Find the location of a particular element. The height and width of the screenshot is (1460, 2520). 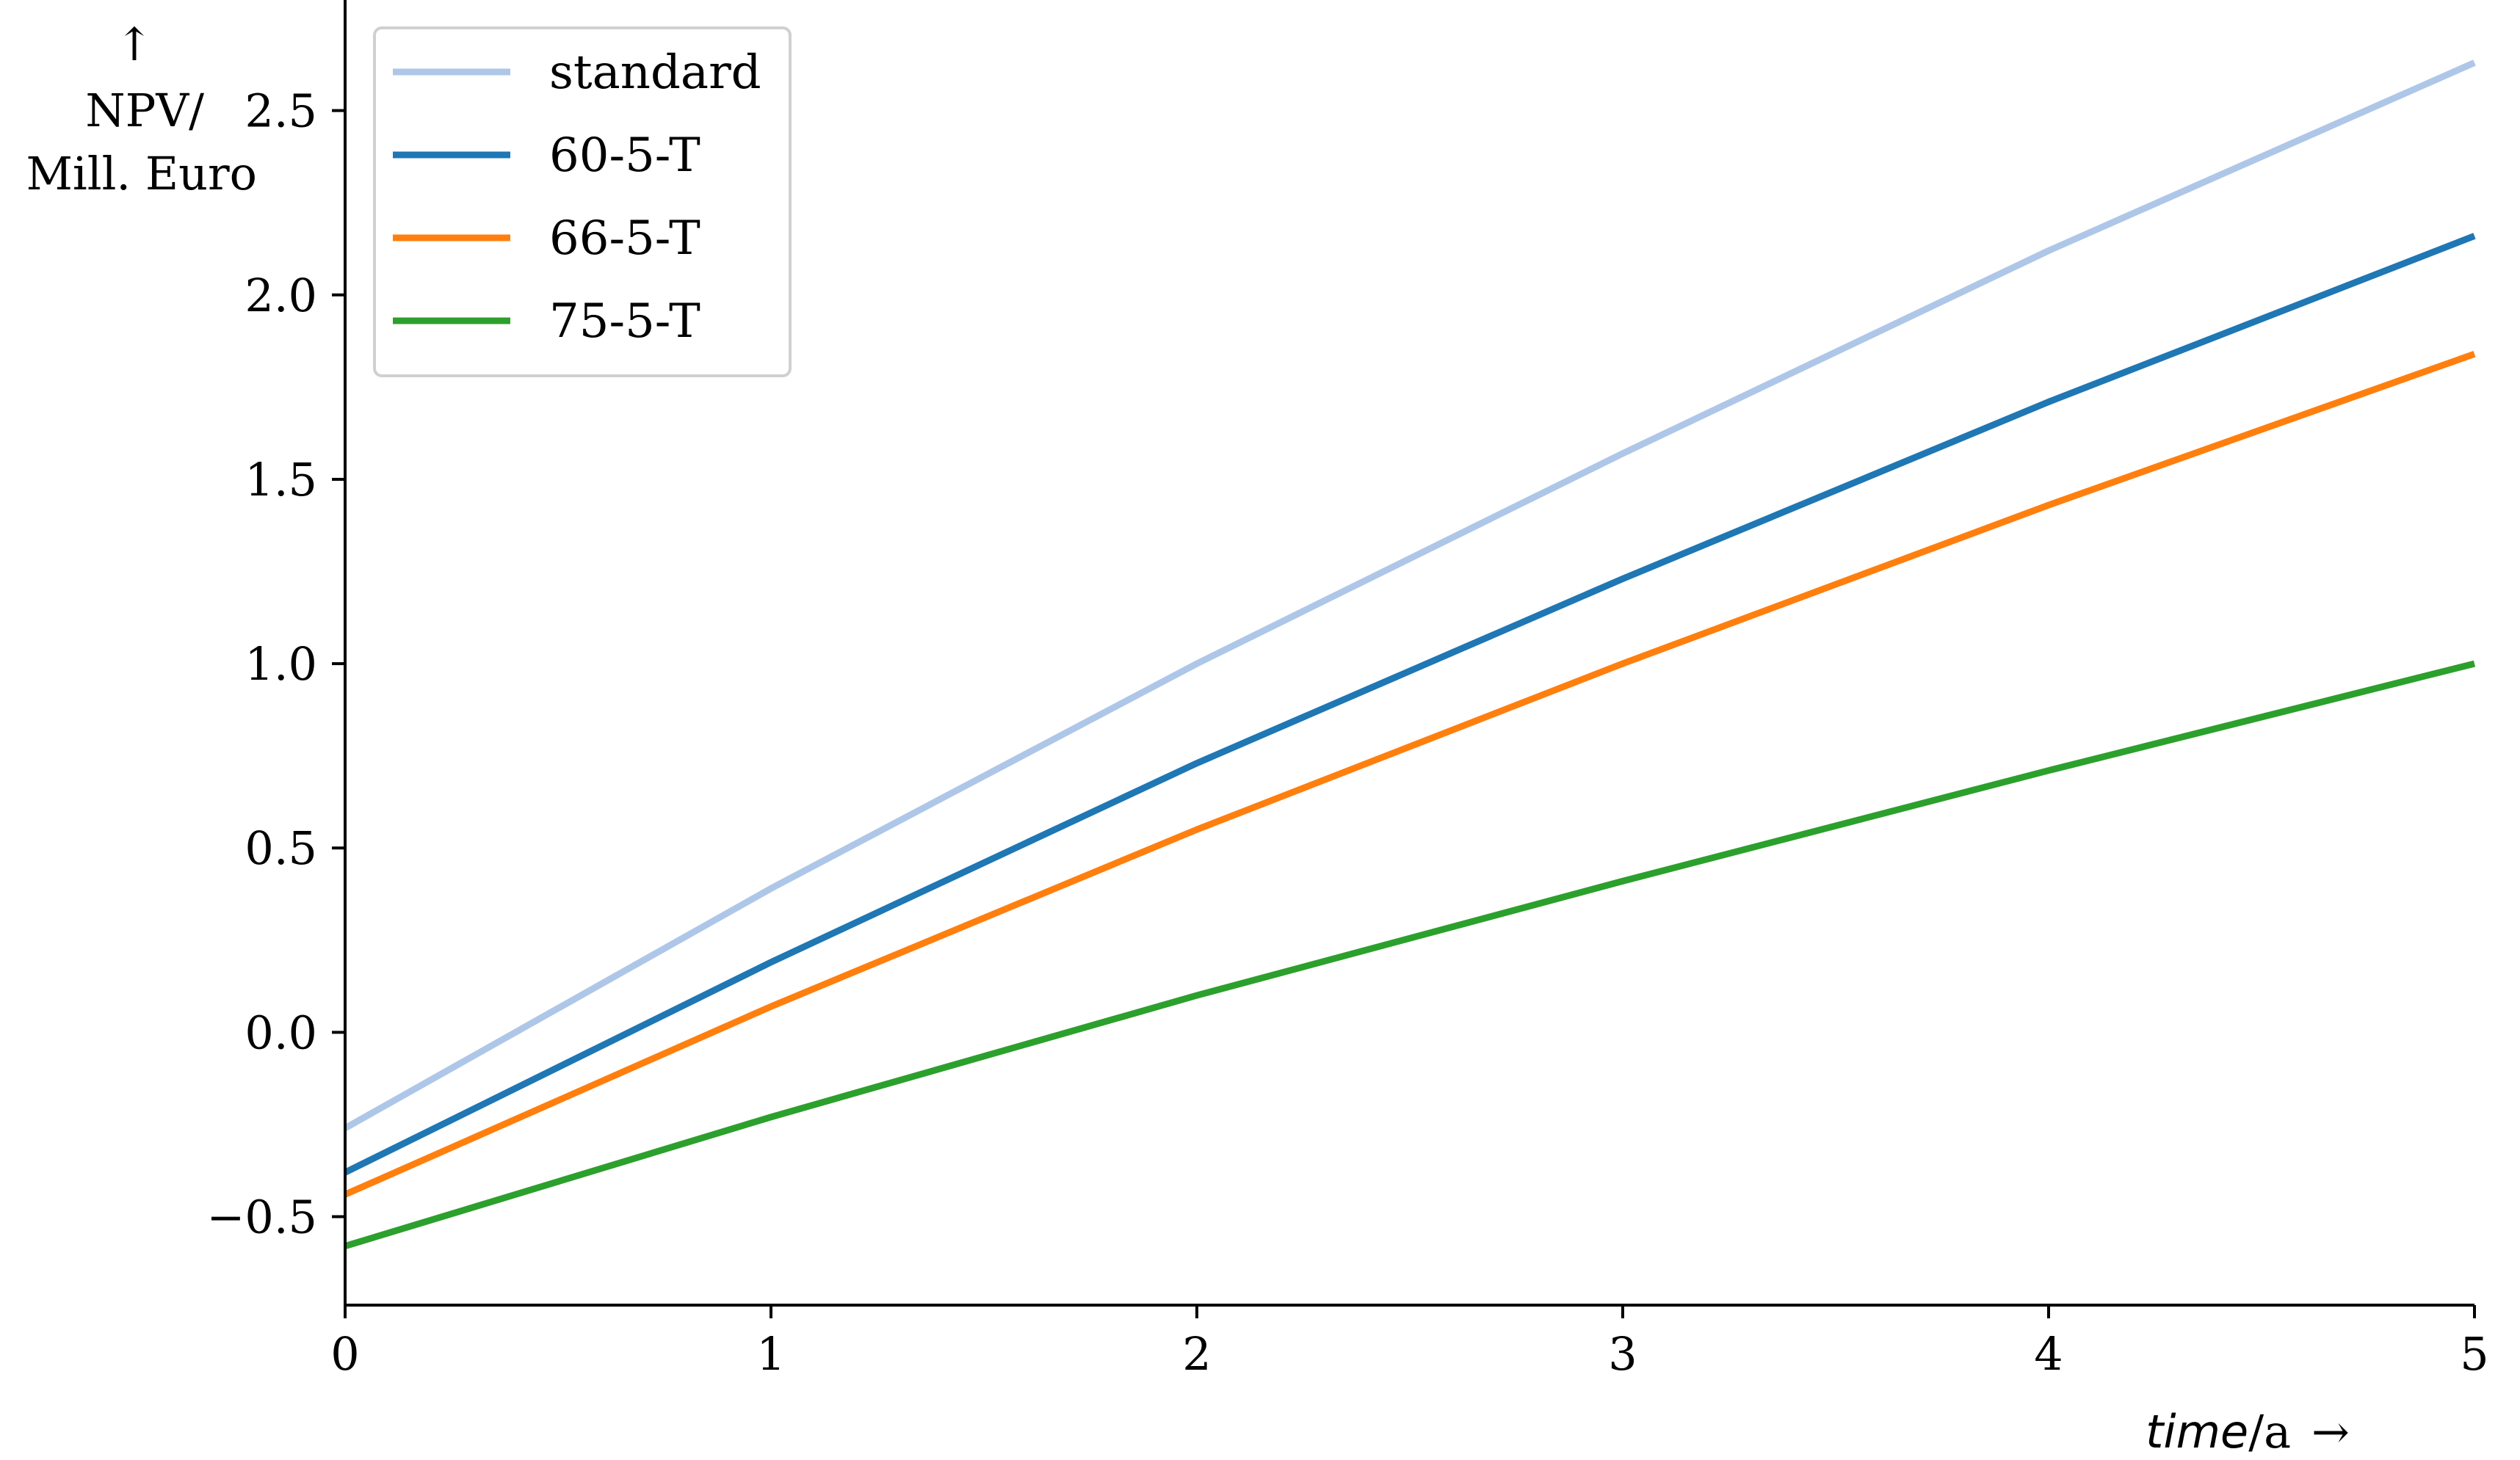

legend-label: 66-5-T is located at coordinates (624, 238).